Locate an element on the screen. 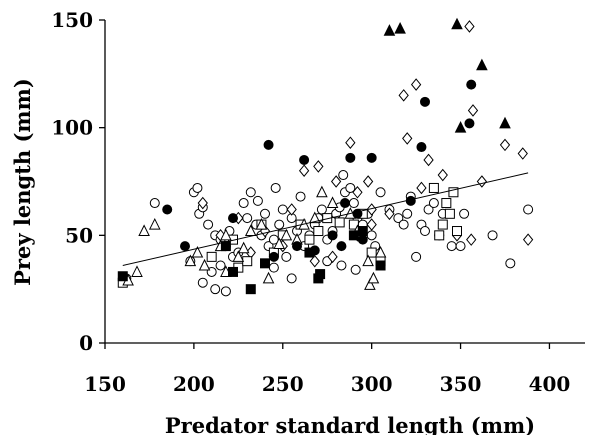  x-tick-label: 300 is located at coordinates (372, 384).